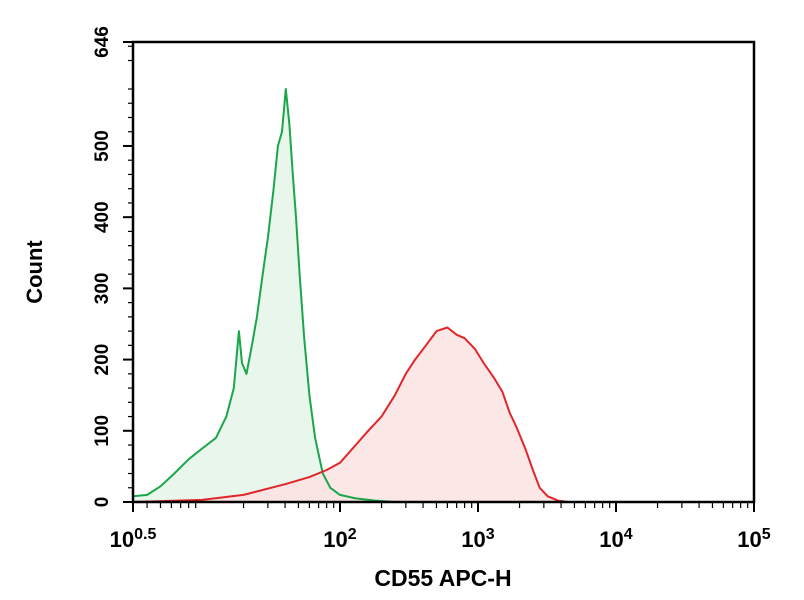 The width and height of the screenshot is (804, 600). Describe the element at coordinates (477, 539) in the screenshot. I see `x-tick-label-2: 10³` at that location.